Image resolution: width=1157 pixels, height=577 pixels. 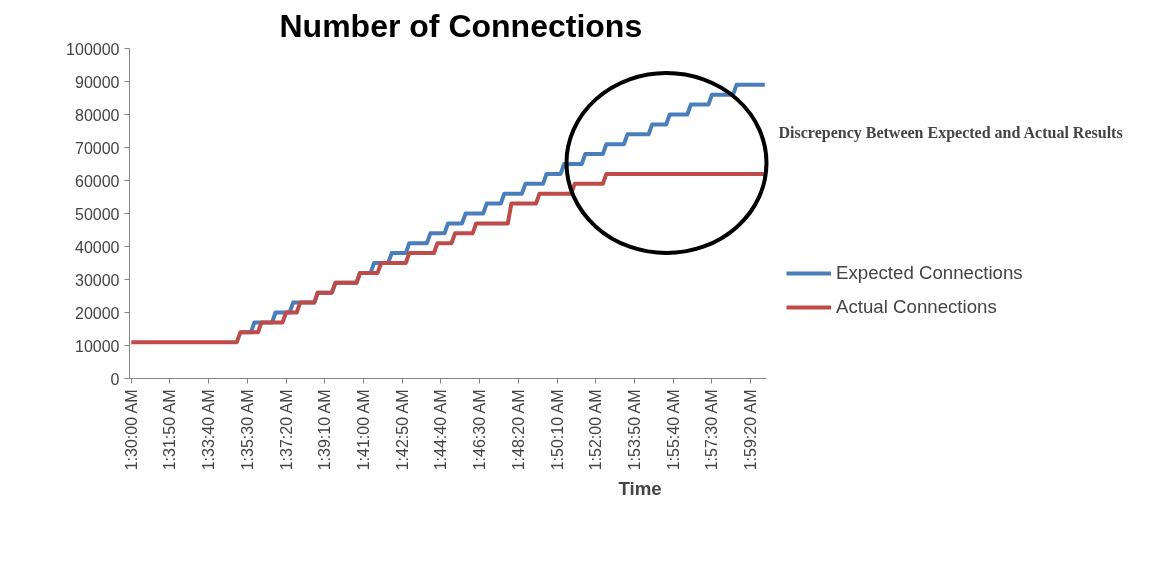 I want to click on x-axis-title: Time, so click(x=640, y=489).